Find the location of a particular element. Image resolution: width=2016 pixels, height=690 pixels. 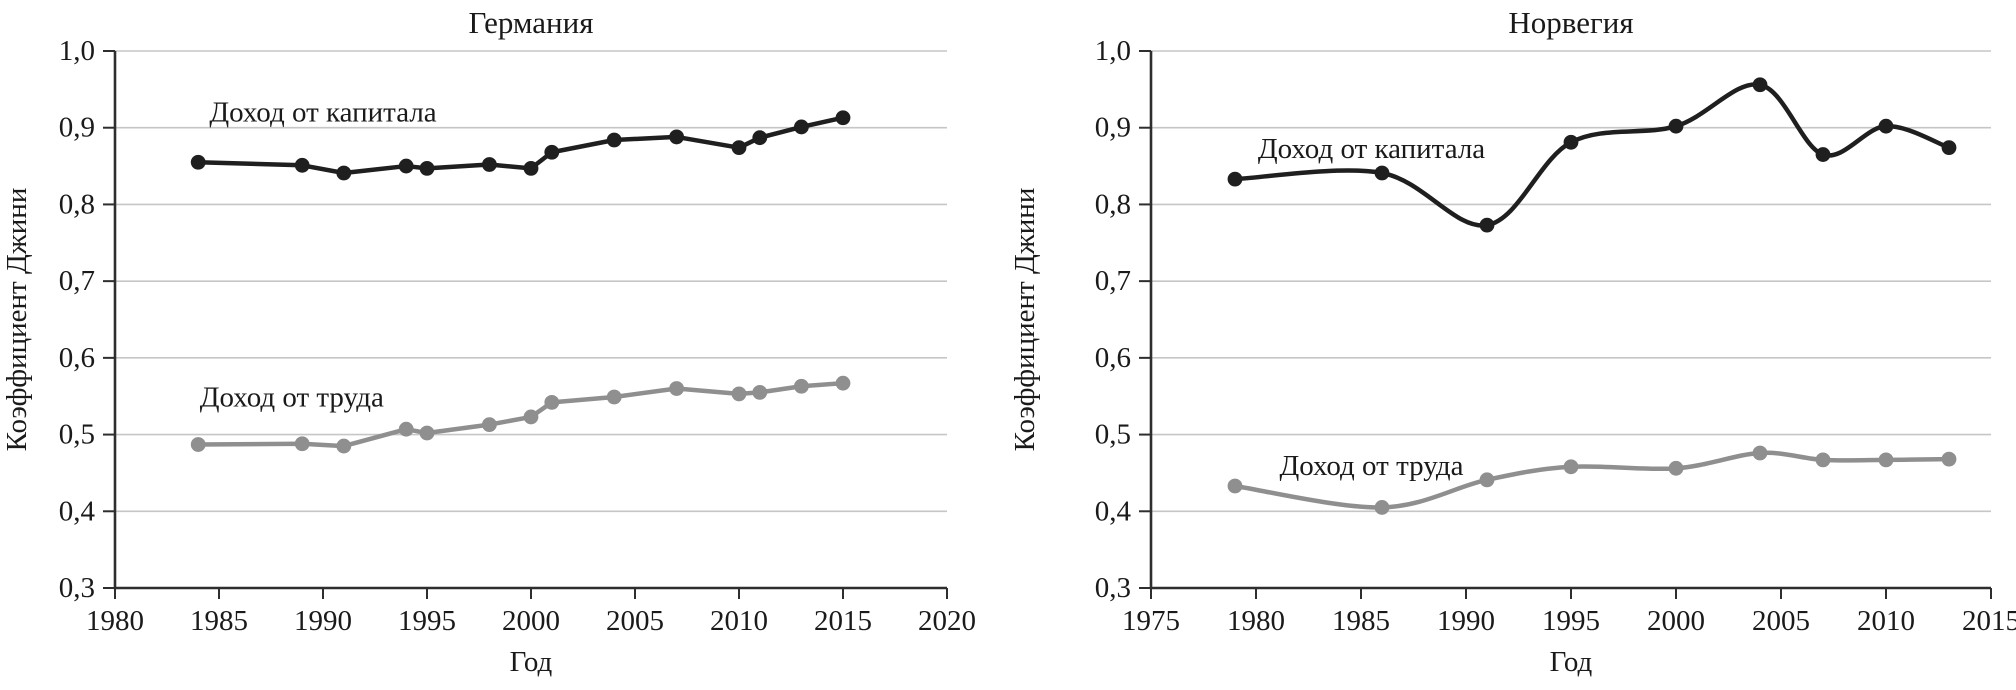

x-tick-label: 2020 is located at coordinates (947, 621).